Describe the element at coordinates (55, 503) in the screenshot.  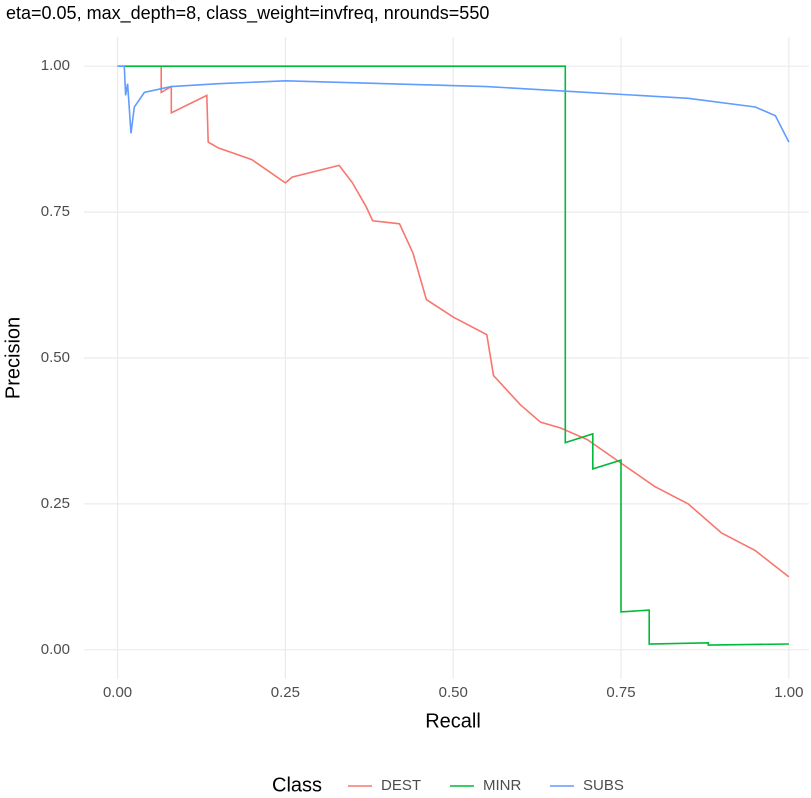
I see `y-tick-label: 0.25` at that location.